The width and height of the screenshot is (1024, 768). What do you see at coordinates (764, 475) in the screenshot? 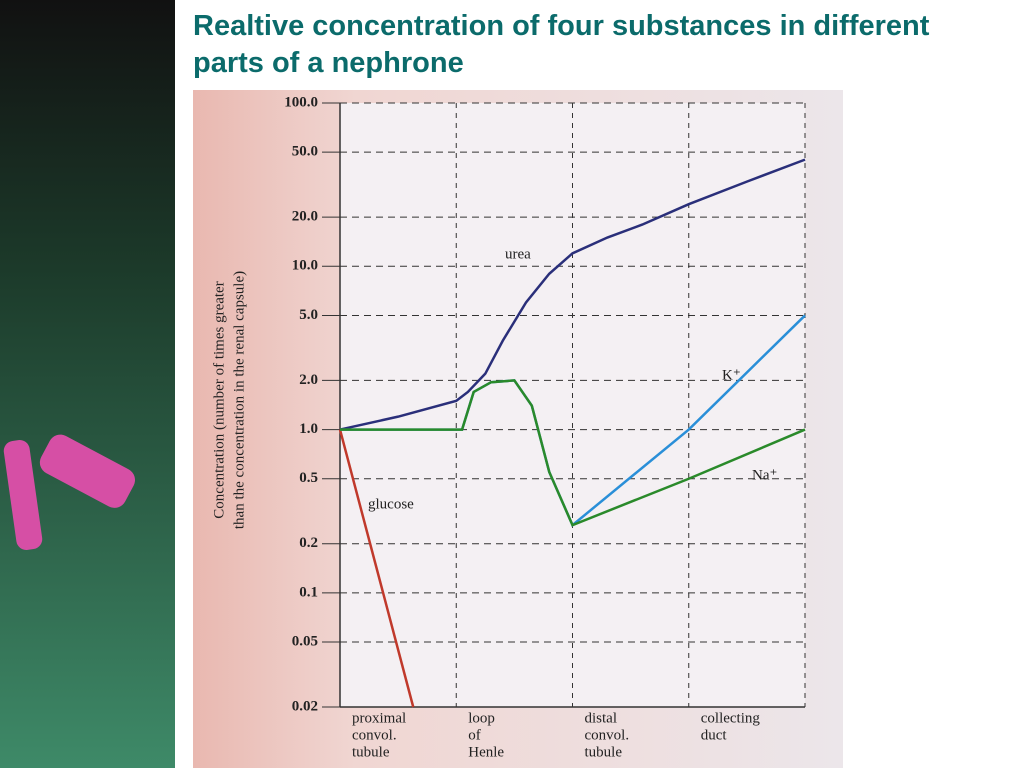
I see `series-label: Na⁺` at bounding box center [764, 475].